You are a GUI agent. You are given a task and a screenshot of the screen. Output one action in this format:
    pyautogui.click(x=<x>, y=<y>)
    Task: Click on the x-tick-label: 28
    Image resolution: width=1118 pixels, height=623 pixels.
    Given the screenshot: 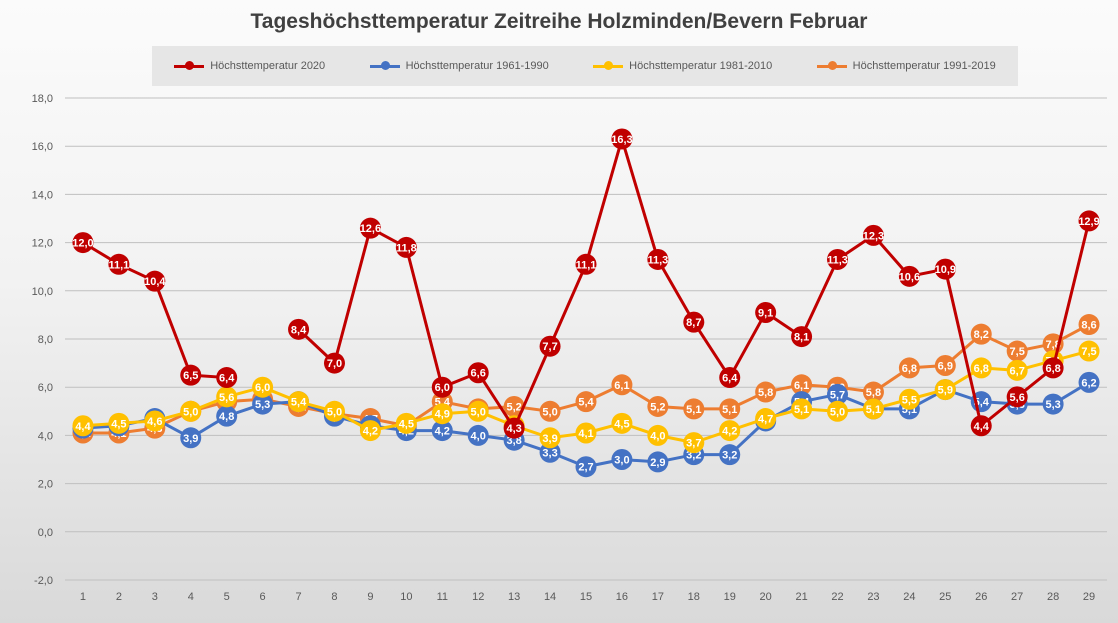 What is the action you would take?
    pyautogui.click(x=1053, y=597)
    